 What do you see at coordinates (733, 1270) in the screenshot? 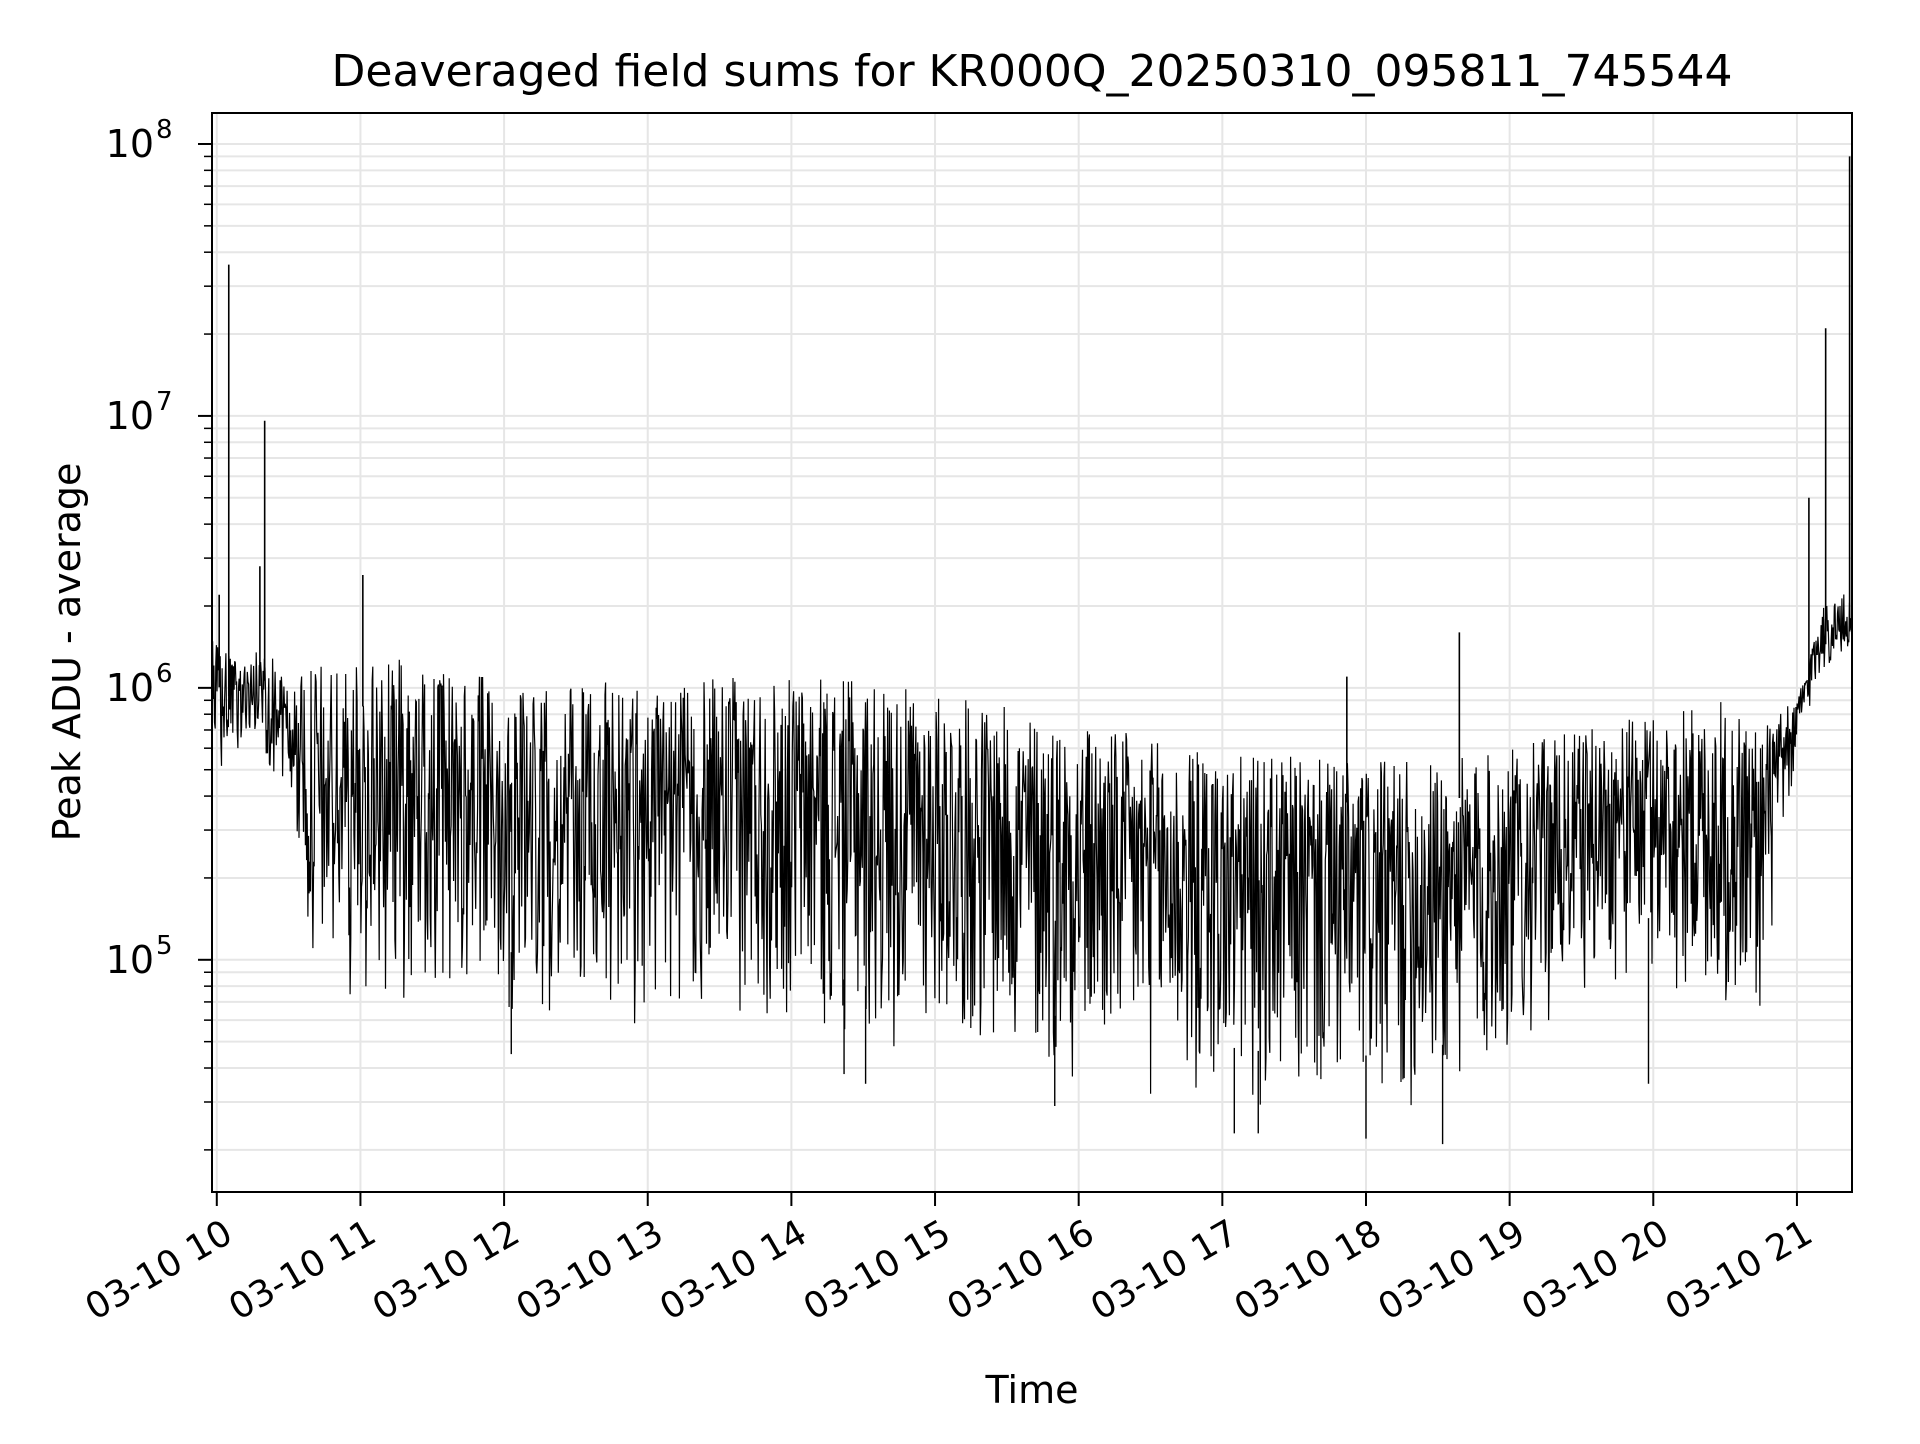
I see `x-tick-label: 03-10 14` at bounding box center [733, 1270].